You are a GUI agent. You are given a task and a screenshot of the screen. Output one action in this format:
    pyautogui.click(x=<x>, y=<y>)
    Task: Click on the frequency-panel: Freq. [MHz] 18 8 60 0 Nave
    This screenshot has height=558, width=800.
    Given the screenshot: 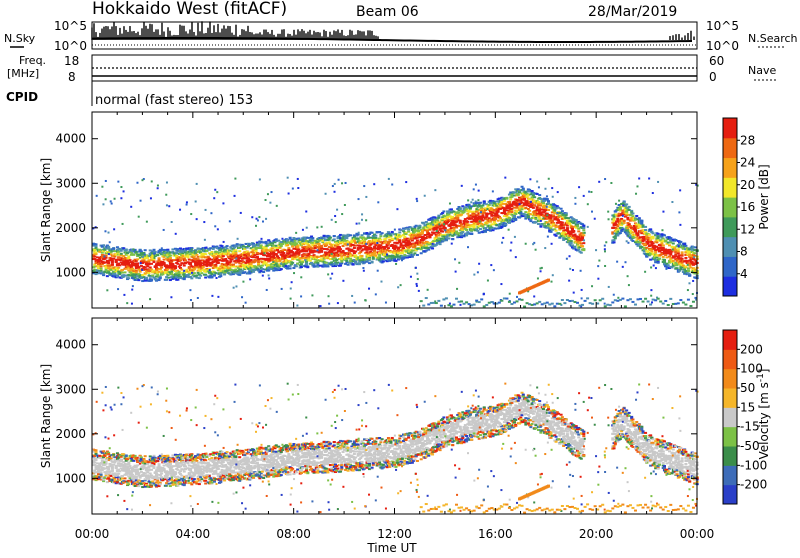 What is the action you would take?
    pyautogui.click(x=392, y=69)
    